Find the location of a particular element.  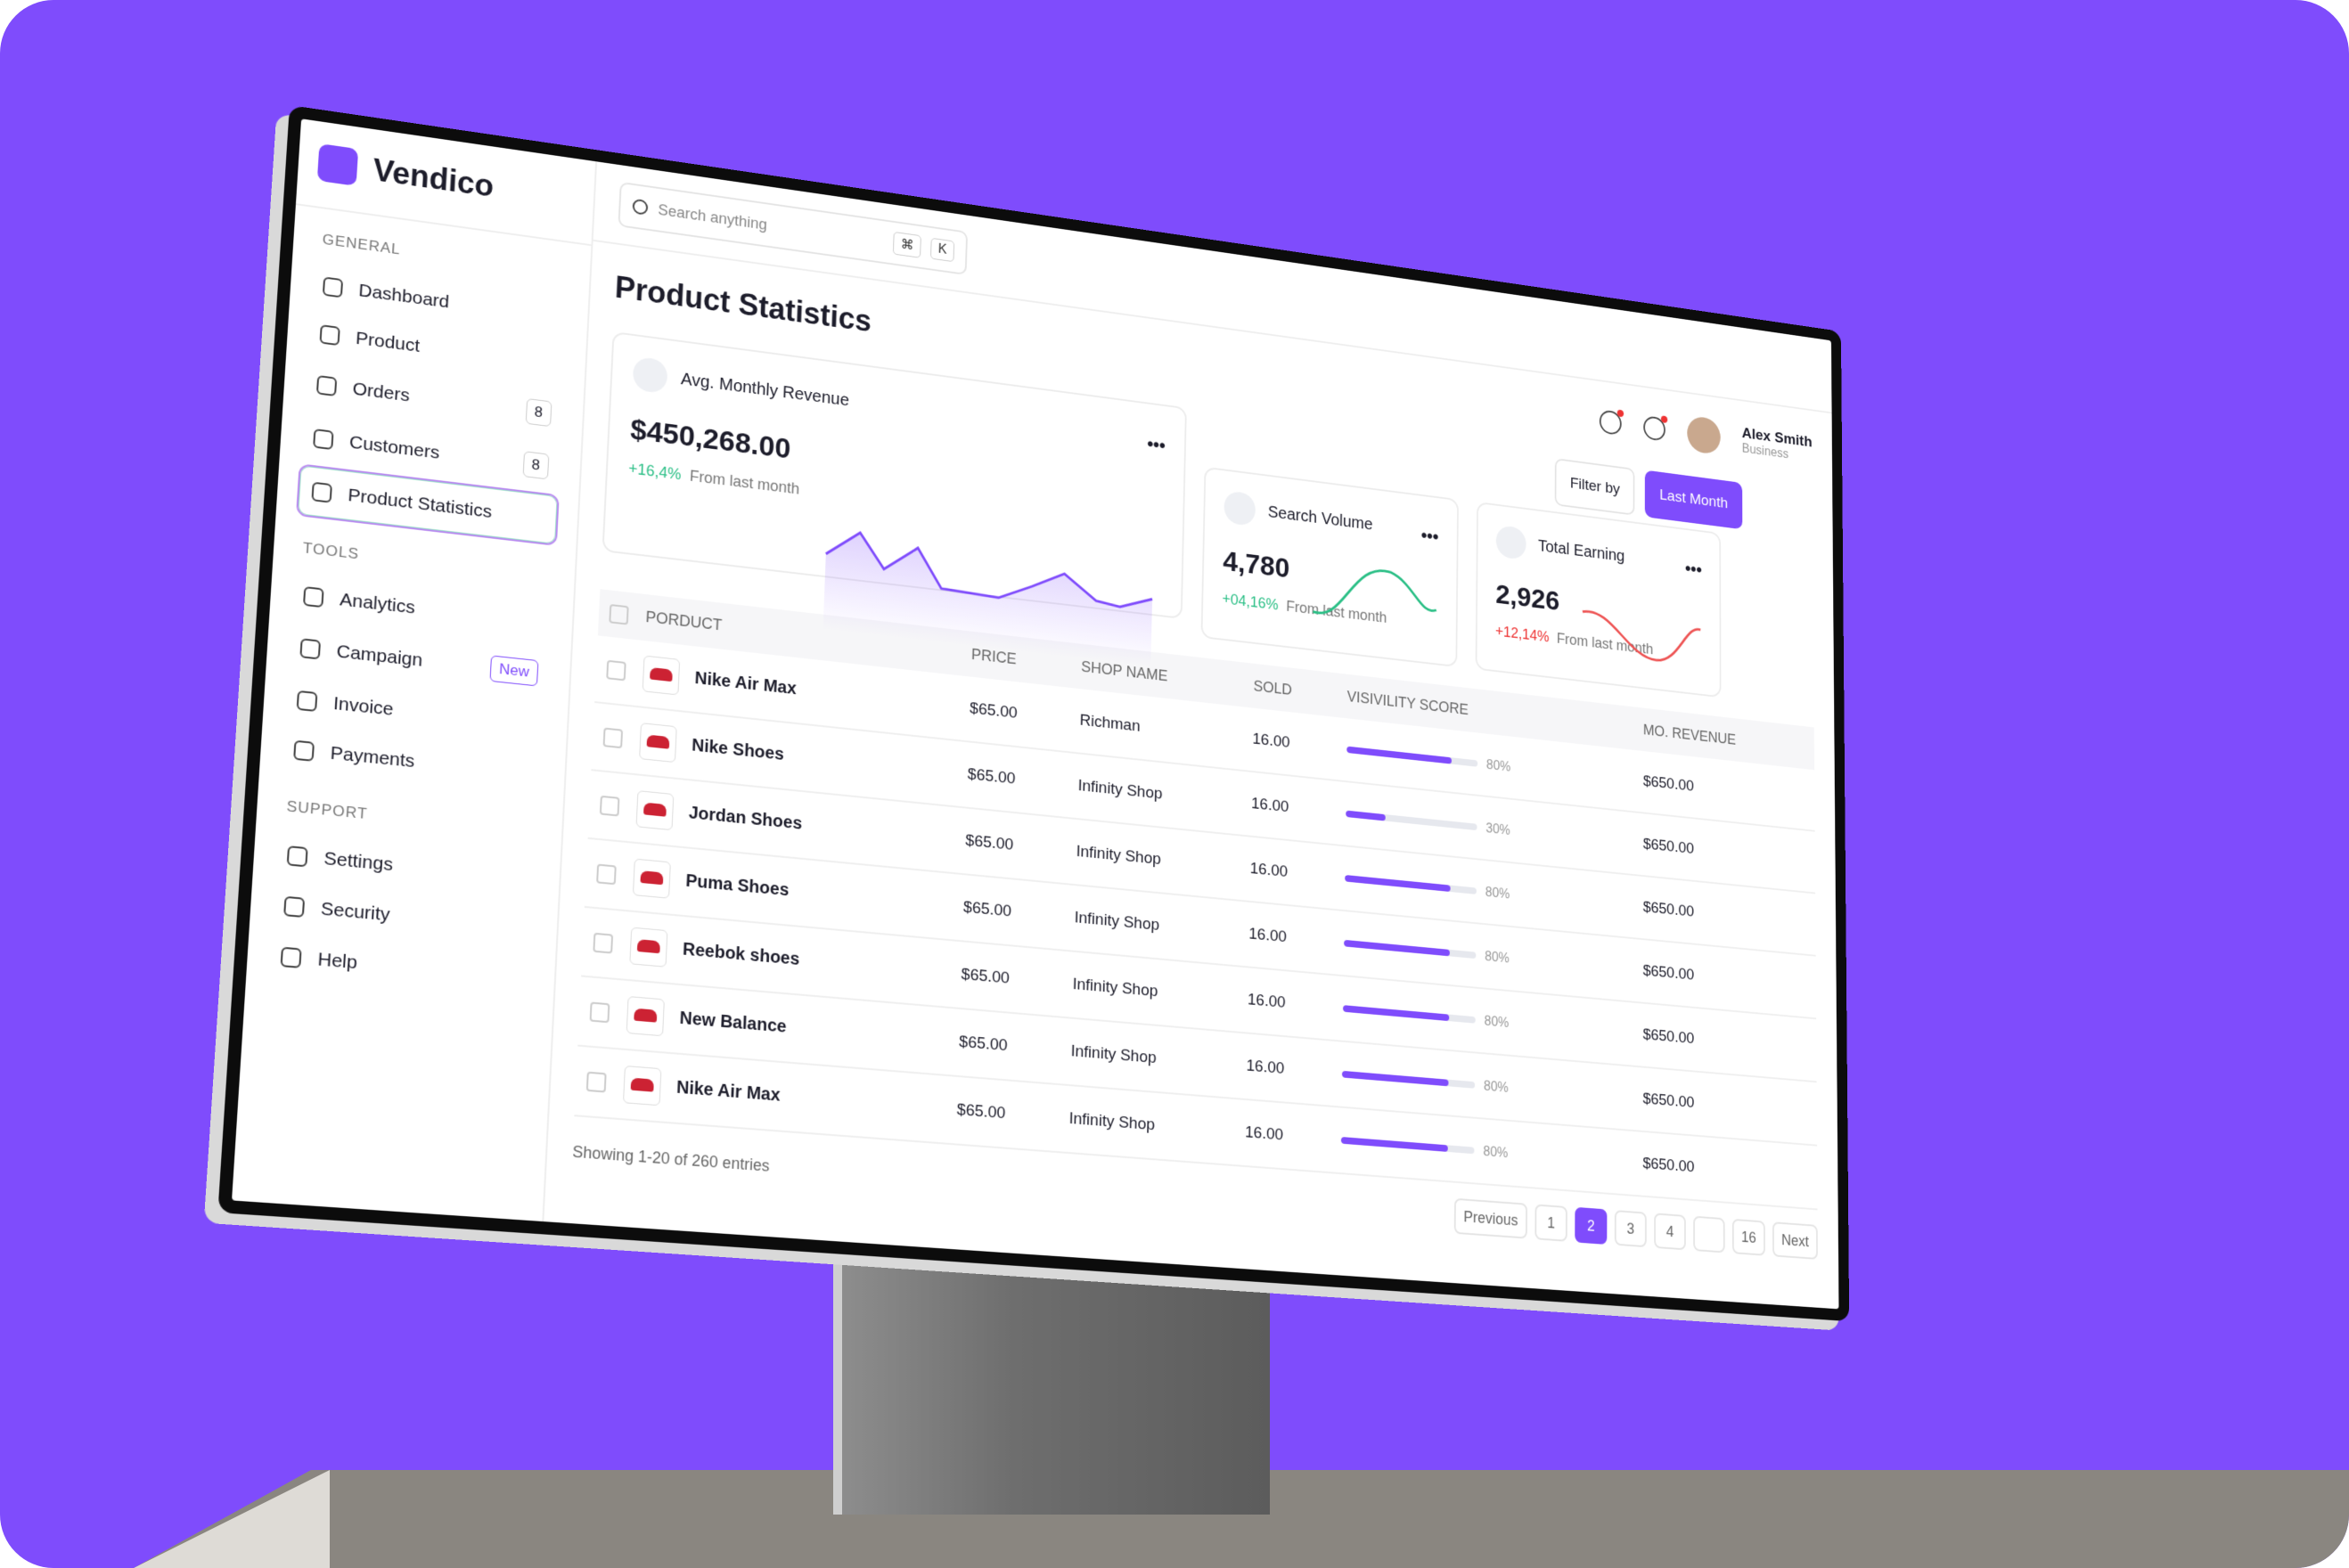

nav-label: Customers is located at coordinates (394, 447).